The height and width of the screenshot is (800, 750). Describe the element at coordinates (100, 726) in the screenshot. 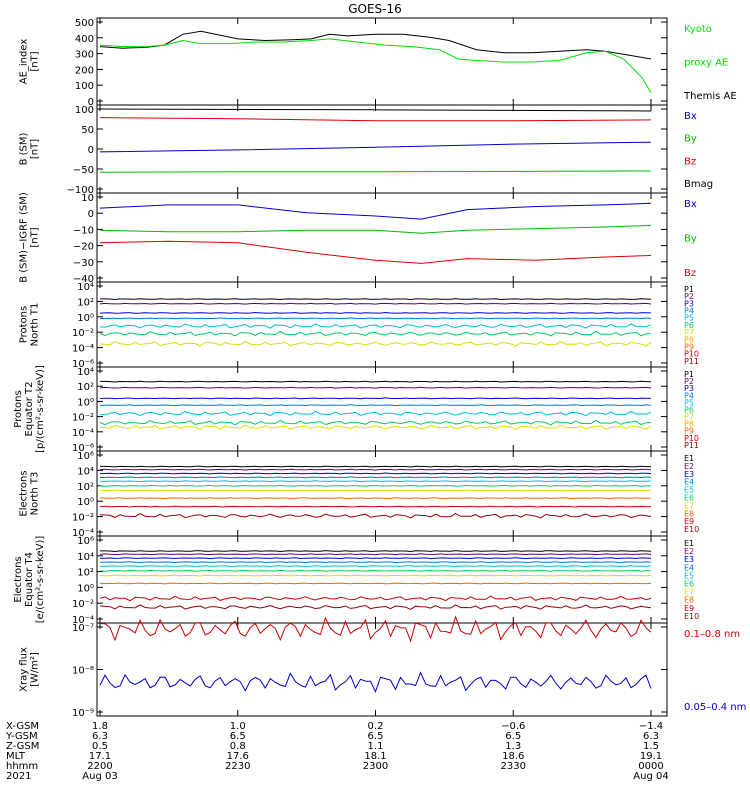

I see `footer-cell: 1.8` at that location.